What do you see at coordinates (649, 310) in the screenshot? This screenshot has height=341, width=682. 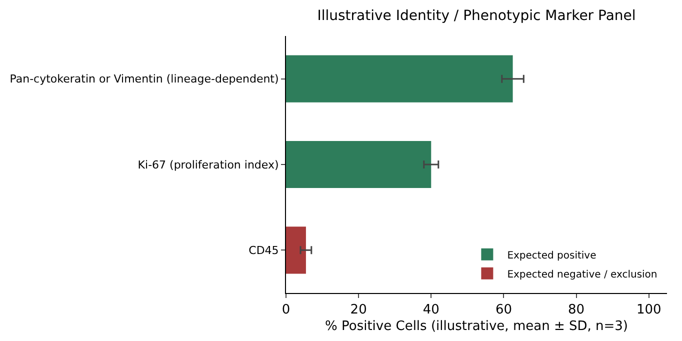 I see `x-tick-label: 100` at bounding box center [649, 310].